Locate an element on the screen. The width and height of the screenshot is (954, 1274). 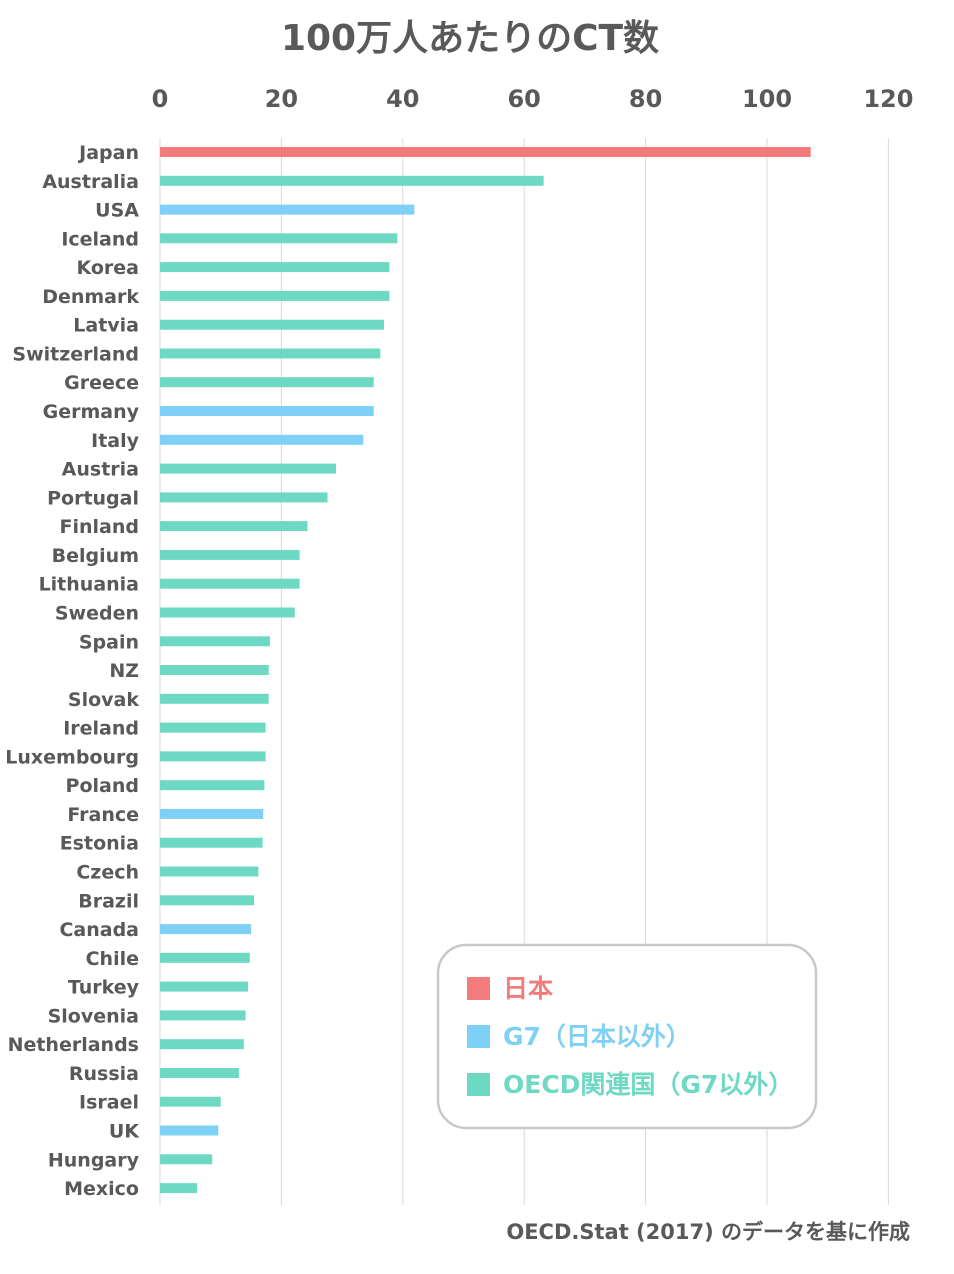
category-label: Belgium is located at coordinates (95, 556).